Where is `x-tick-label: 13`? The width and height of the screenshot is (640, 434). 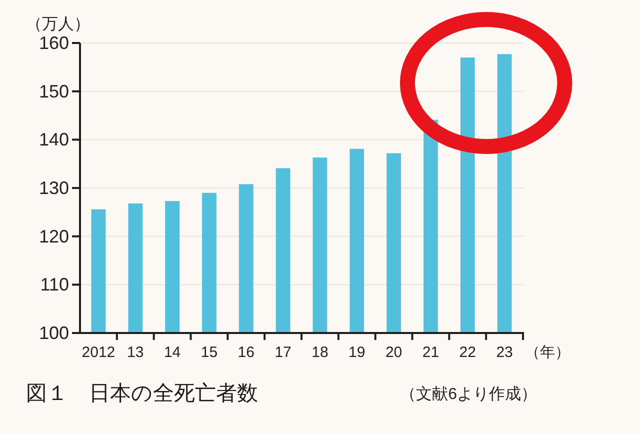 x-tick-label: 13 is located at coordinates (135, 352).